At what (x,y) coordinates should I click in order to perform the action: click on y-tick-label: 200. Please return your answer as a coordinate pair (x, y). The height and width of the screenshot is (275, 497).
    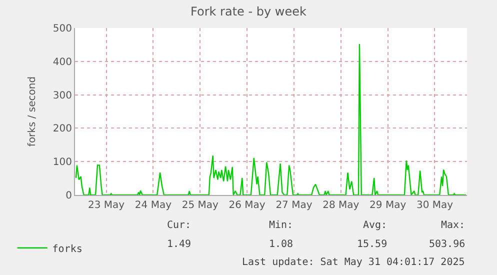
    Looking at the image, I should click on (62, 129).